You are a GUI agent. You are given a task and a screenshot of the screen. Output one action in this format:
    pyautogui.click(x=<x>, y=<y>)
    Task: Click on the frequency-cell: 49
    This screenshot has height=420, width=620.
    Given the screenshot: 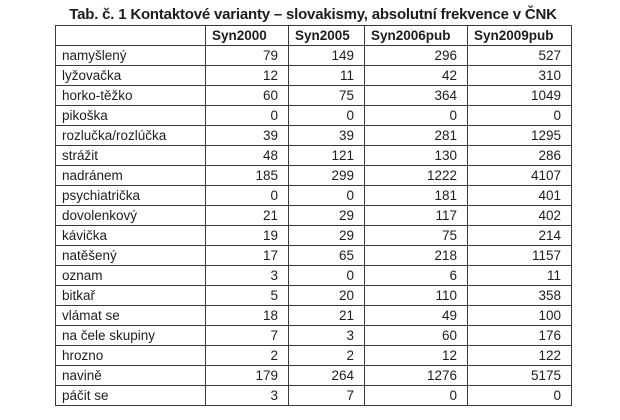 What is the action you would take?
    pyautogui.click(x=416, y=315)
    